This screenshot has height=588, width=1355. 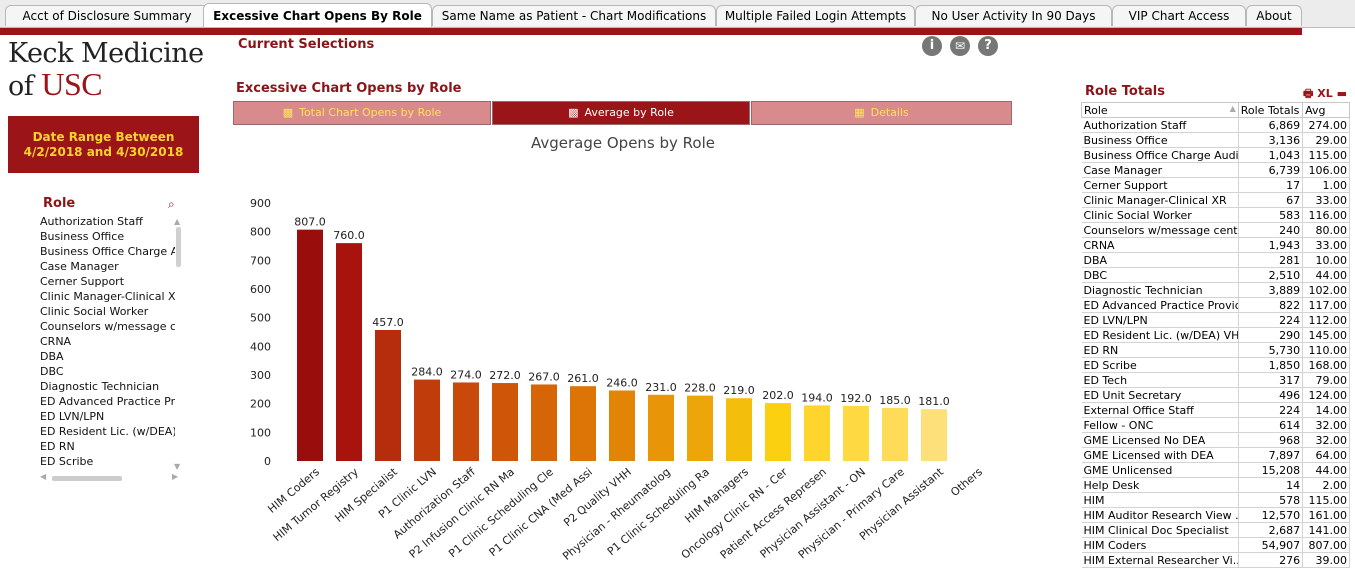 I want to click on cell-role-total: 968, so click(x=1271, y=440).